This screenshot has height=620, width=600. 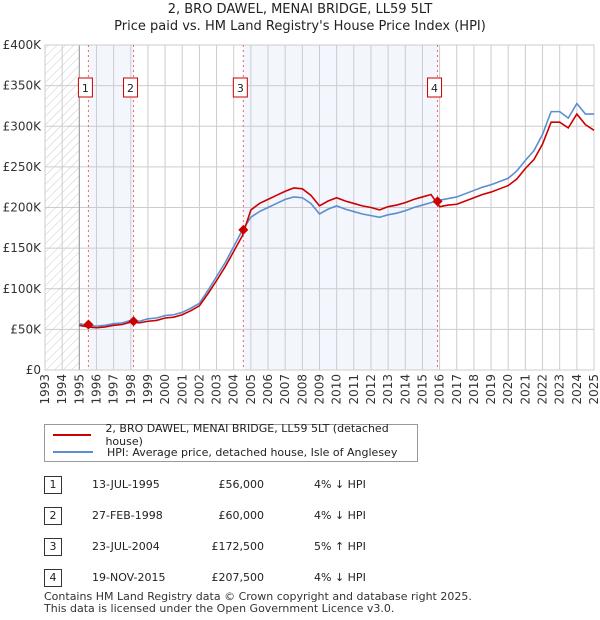 What do you see at coordinates (23, 126) in the screenshot?
I see `y-tick-label: £300K` at bounding box center [23, 126].